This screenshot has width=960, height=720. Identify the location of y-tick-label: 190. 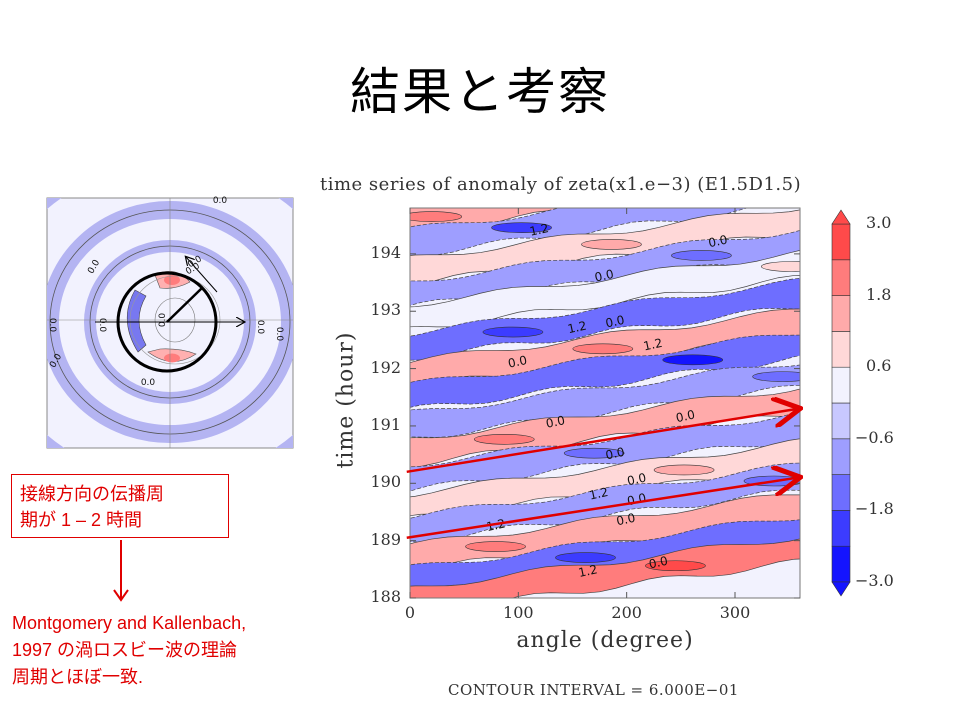
(385, 482).